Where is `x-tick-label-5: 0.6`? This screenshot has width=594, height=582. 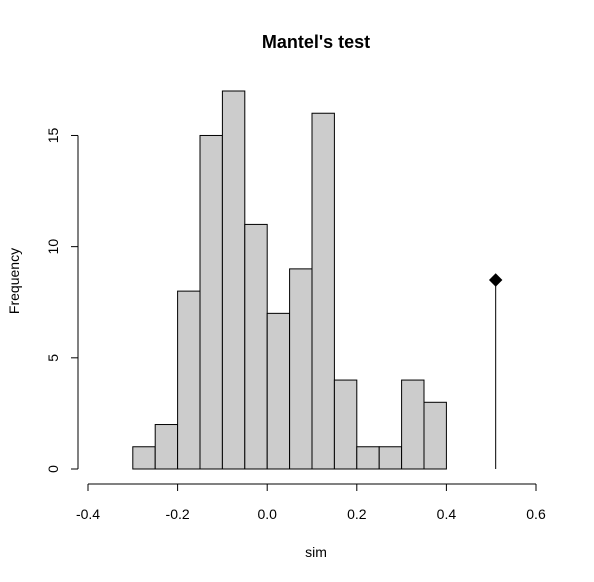
x-tick-label-5: 0.6 is located at coordinates (536, 514).